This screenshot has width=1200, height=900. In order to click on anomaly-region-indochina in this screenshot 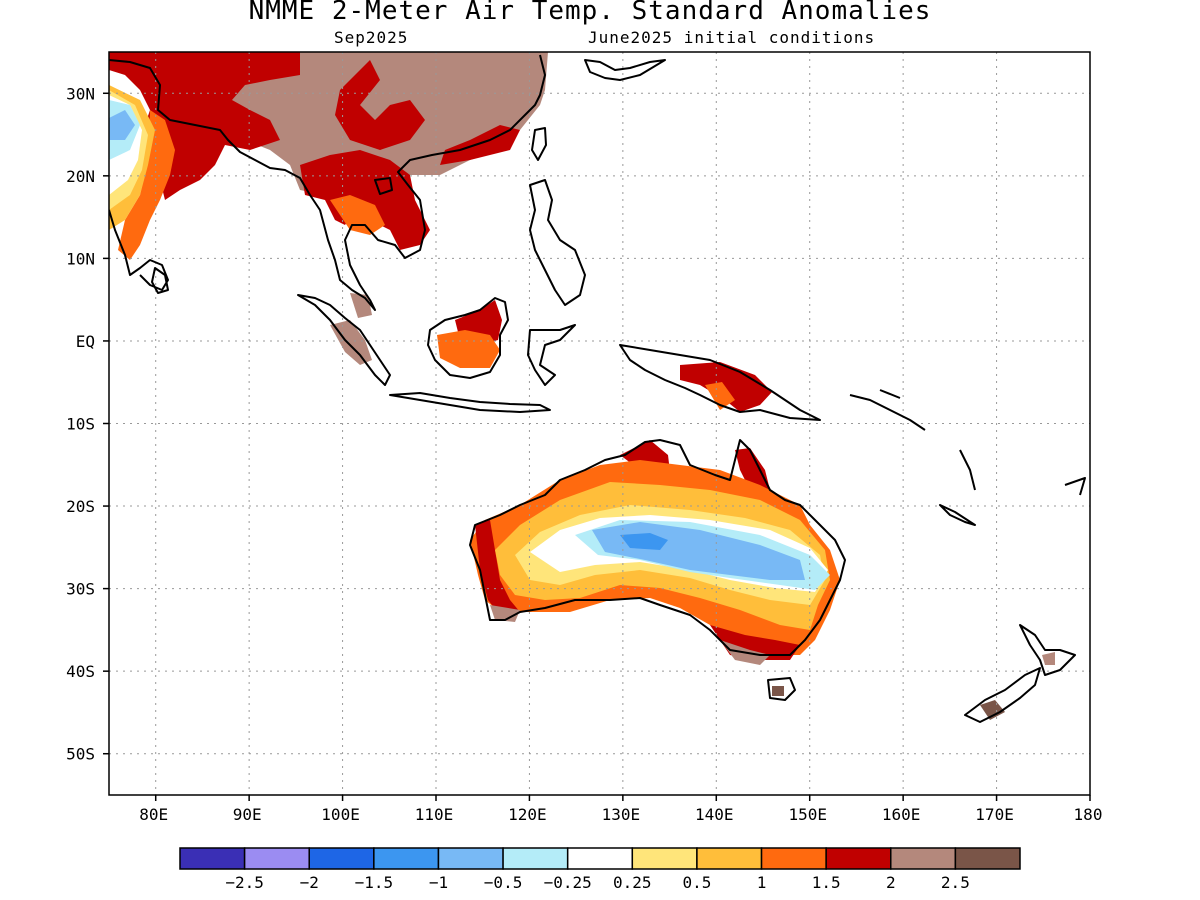, I will do `click(365, 200)`.